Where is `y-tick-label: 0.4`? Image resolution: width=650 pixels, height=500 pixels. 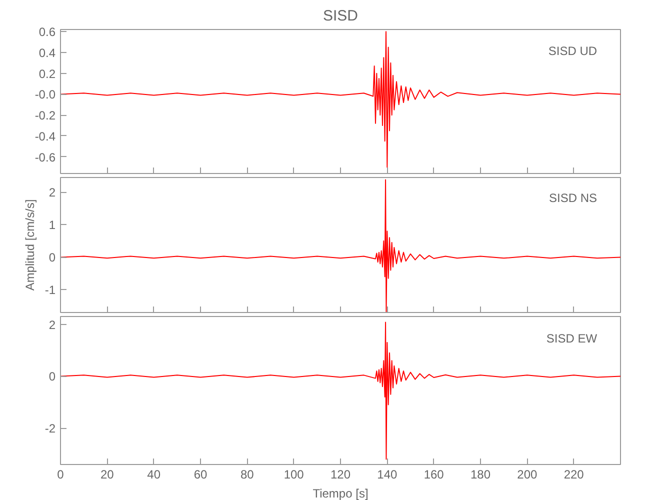
y-tick-label: 0.4 is located at coordinates (47, 53).